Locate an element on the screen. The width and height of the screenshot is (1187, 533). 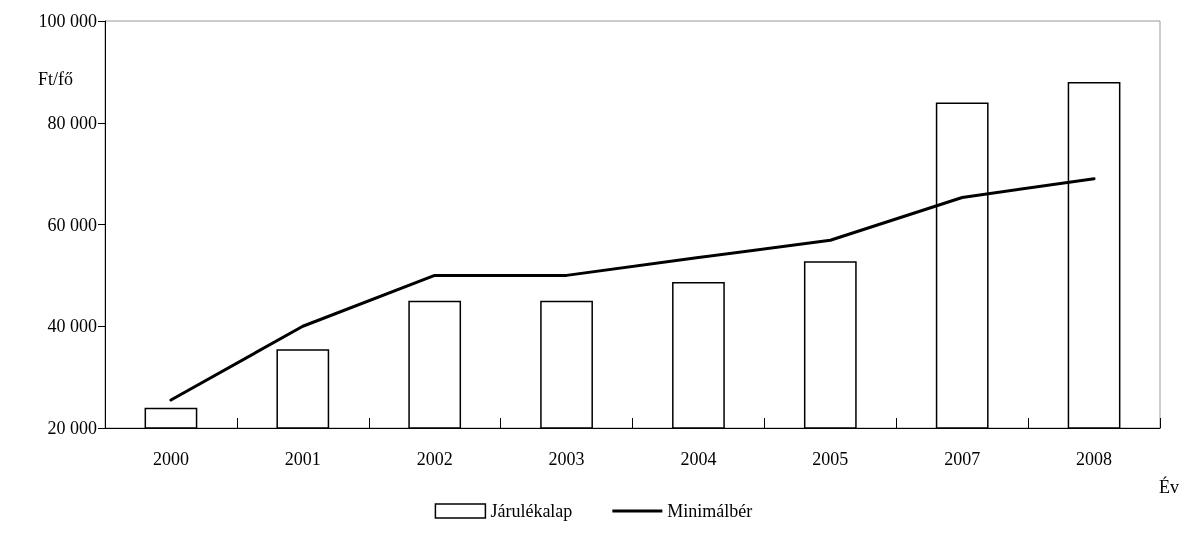
x-tick-label: 2008 is located at coordinates (1094, 459).